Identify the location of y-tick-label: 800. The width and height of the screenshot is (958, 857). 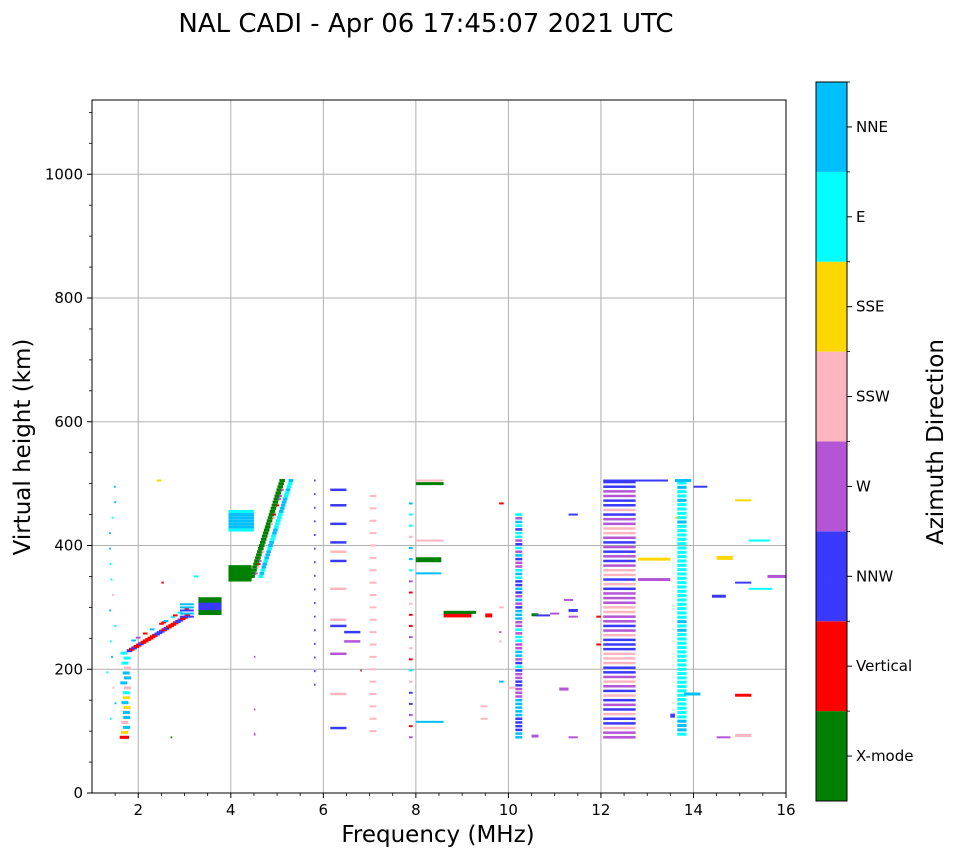
(68, 298).